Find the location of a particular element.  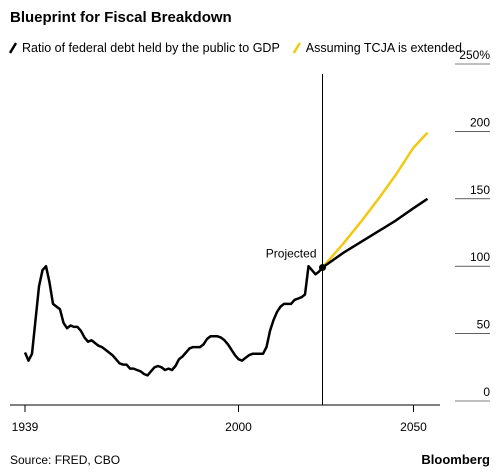

y-tick-label: 0 is located at coordinates (486, 392).